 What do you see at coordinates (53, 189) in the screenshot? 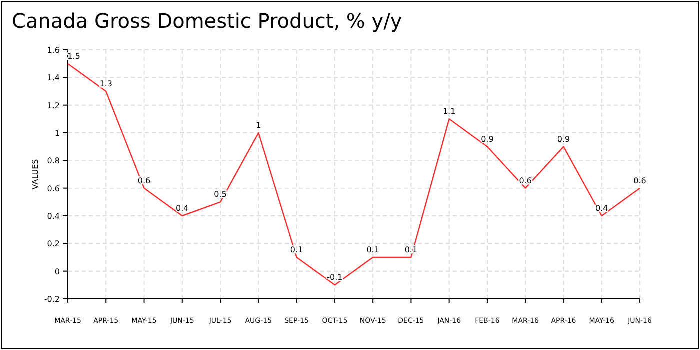
I see `y-tick-label: 0.6` at bounding box center [53, 189].